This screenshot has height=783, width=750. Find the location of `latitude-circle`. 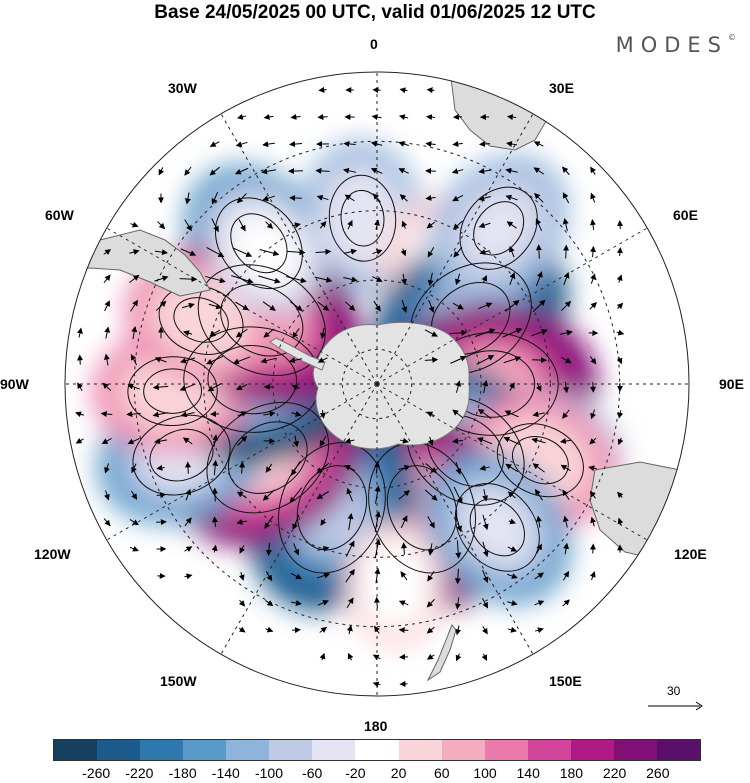

latitude-circle is located at coordinates (377, 384).